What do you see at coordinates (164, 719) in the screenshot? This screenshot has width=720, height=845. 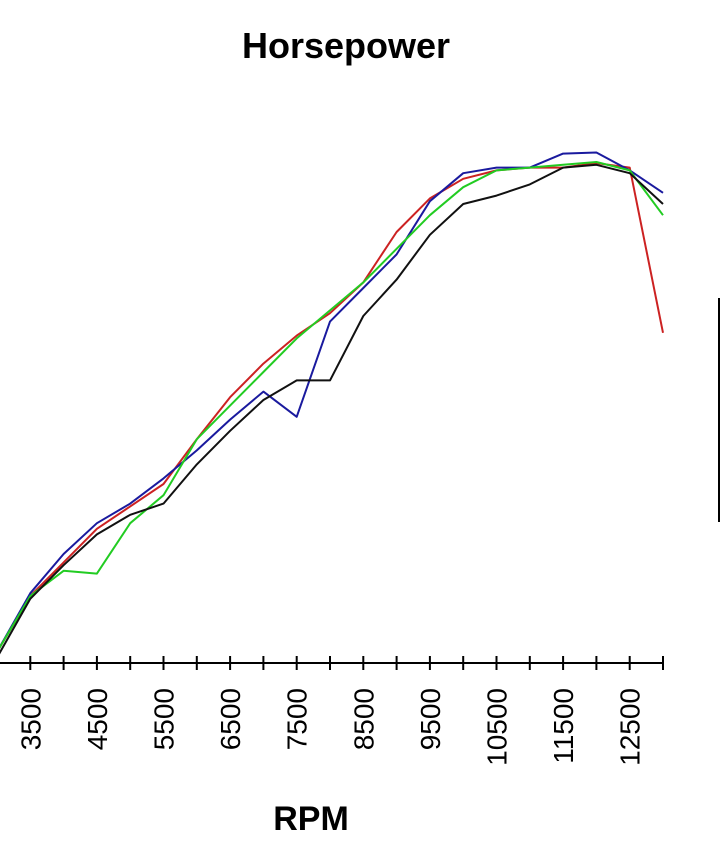 I see `x-tick-label: 5500` at bounding box center [164, 719].